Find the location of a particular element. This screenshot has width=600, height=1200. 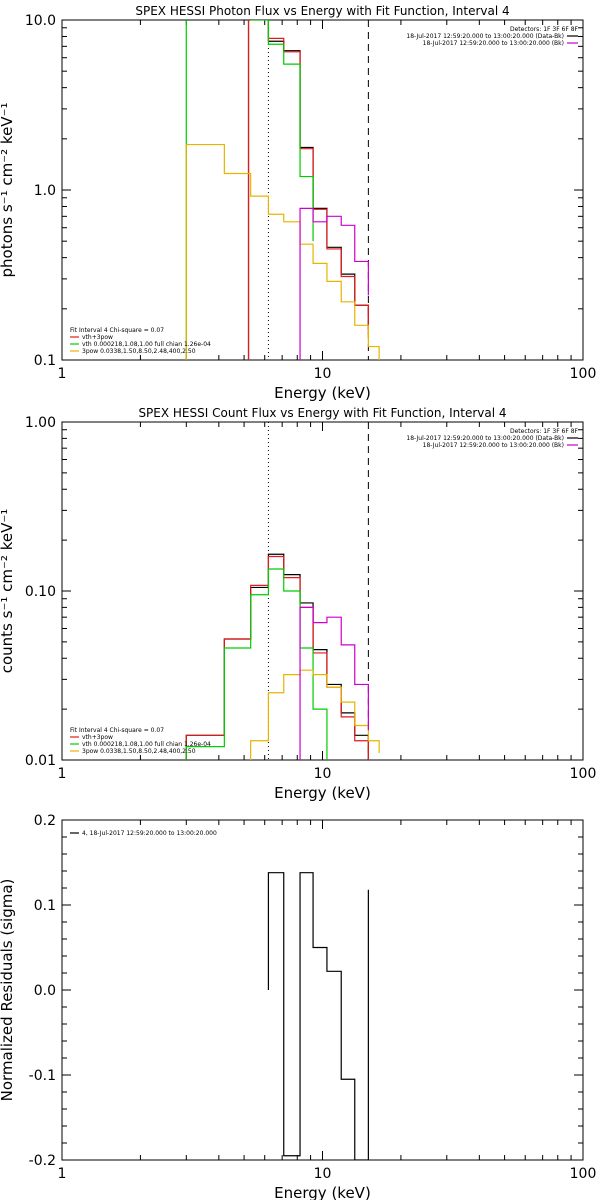

y-axis-label: Normalized Residuals (sigma) is located at coordinates (8, 990).